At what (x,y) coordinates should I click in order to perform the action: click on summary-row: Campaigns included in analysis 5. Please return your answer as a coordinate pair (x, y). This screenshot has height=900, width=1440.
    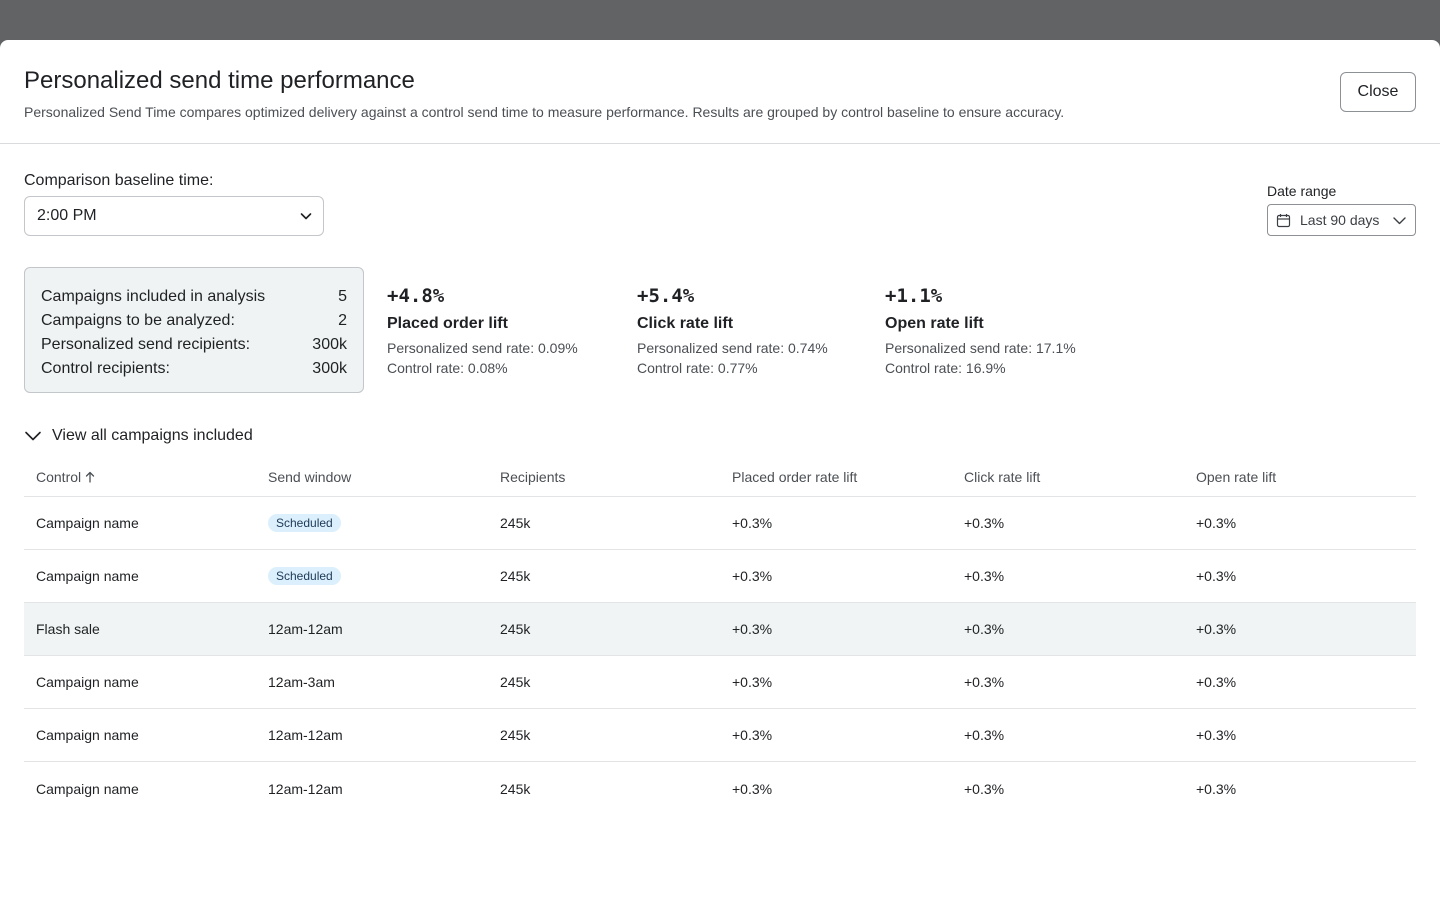
    Looking at the image, I should click on (194, 297).